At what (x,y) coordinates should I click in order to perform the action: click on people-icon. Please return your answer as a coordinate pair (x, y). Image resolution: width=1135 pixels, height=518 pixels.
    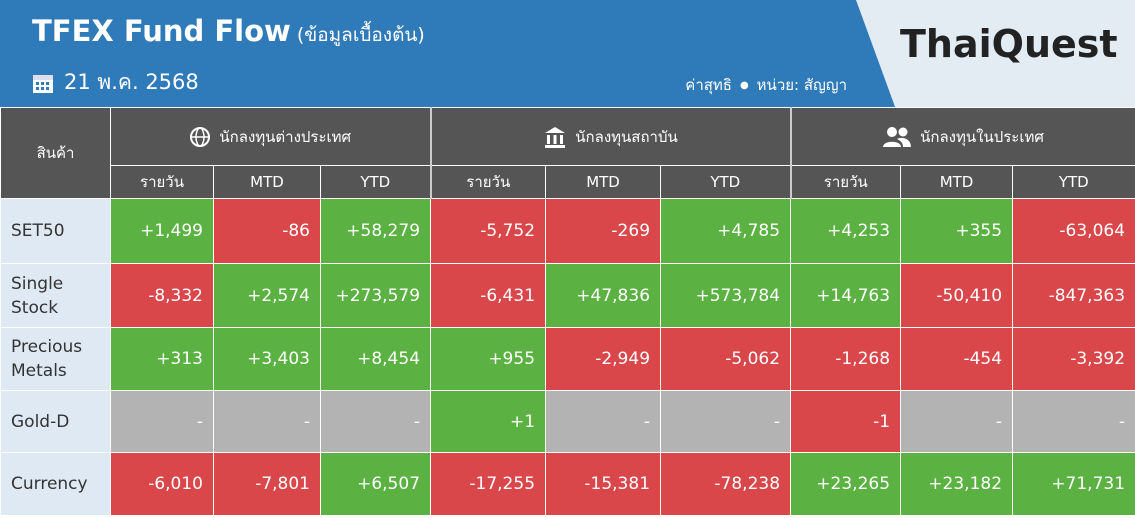
    Looking at the image, I should click on (897, 137).